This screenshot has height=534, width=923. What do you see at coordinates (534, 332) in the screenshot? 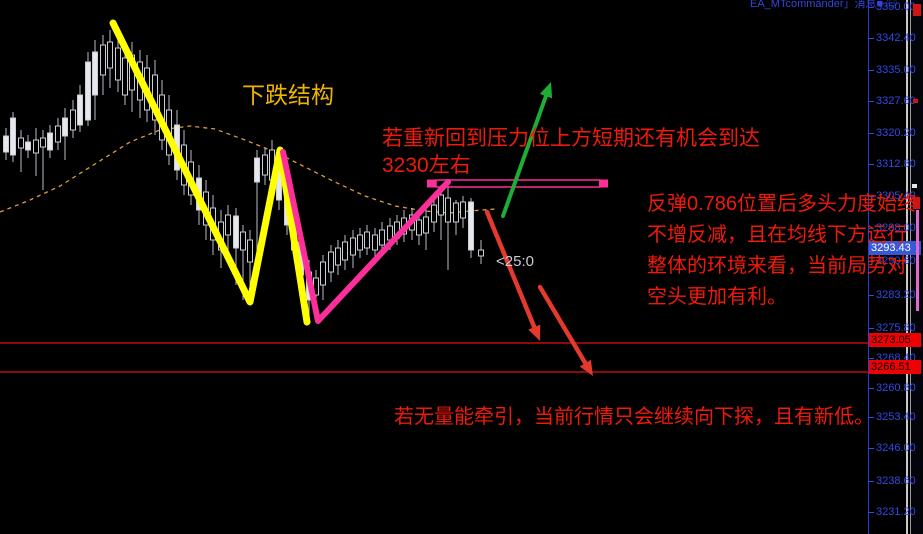
I see `red-down-arrow-1-head` at bounding box center [534, 332].